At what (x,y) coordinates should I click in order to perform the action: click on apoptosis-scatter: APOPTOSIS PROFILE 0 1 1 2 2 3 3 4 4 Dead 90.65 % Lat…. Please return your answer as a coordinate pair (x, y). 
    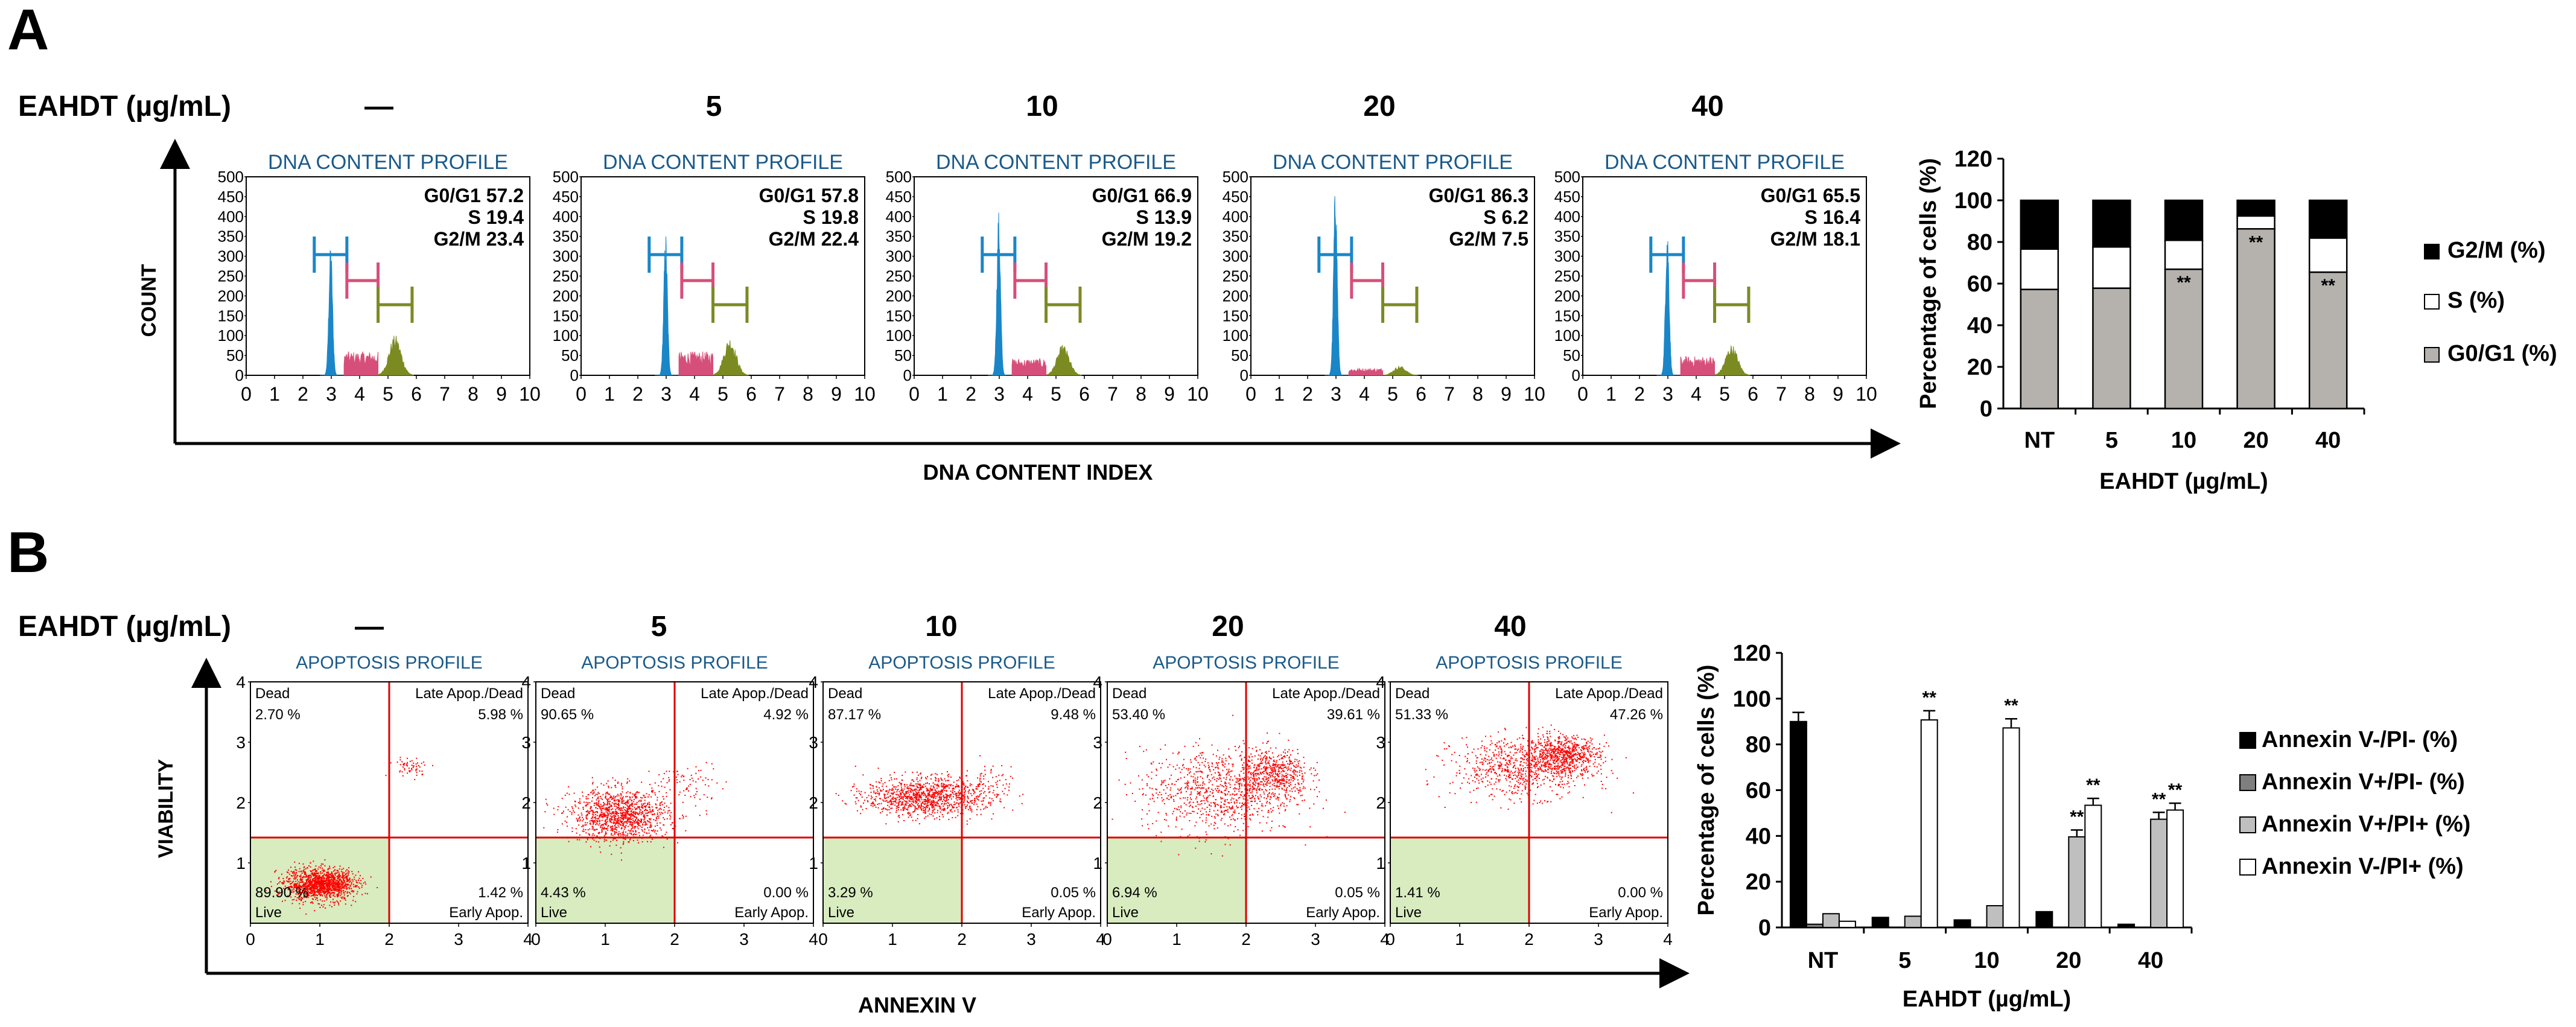
    Looking at the image, I should click on (670, 801).